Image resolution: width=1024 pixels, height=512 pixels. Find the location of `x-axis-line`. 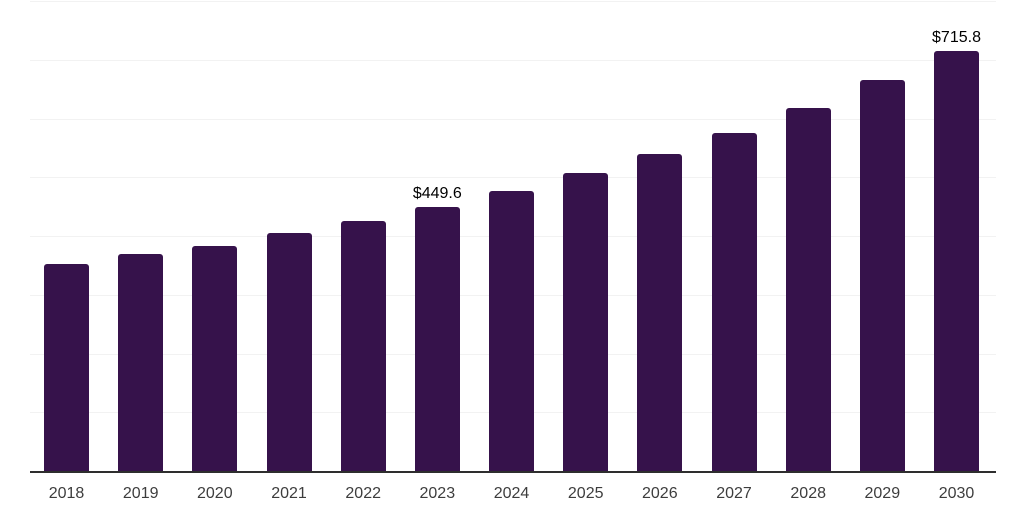

x-axis-line is located at coordinates (513, 472).